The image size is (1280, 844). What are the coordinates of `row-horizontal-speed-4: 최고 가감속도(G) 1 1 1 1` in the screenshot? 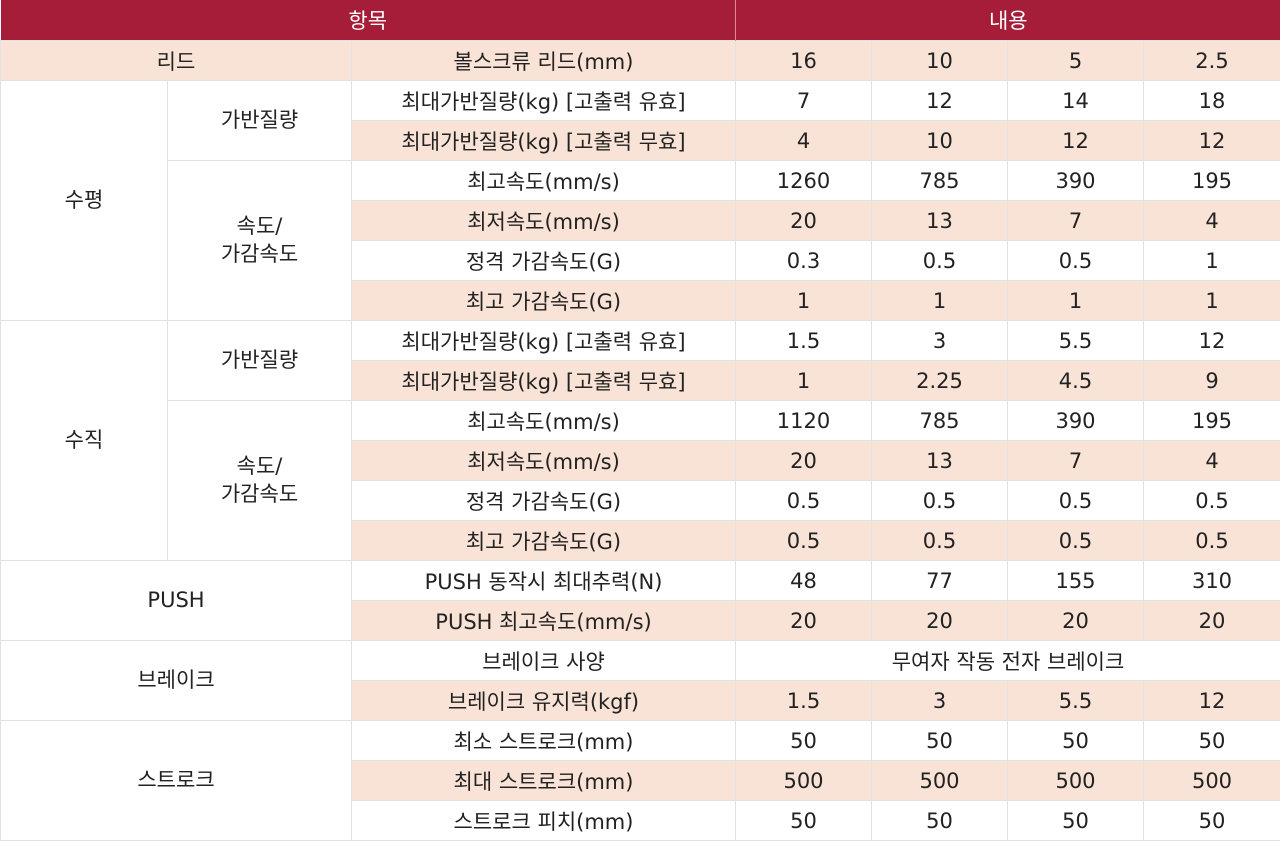 It's located at (640, 300).